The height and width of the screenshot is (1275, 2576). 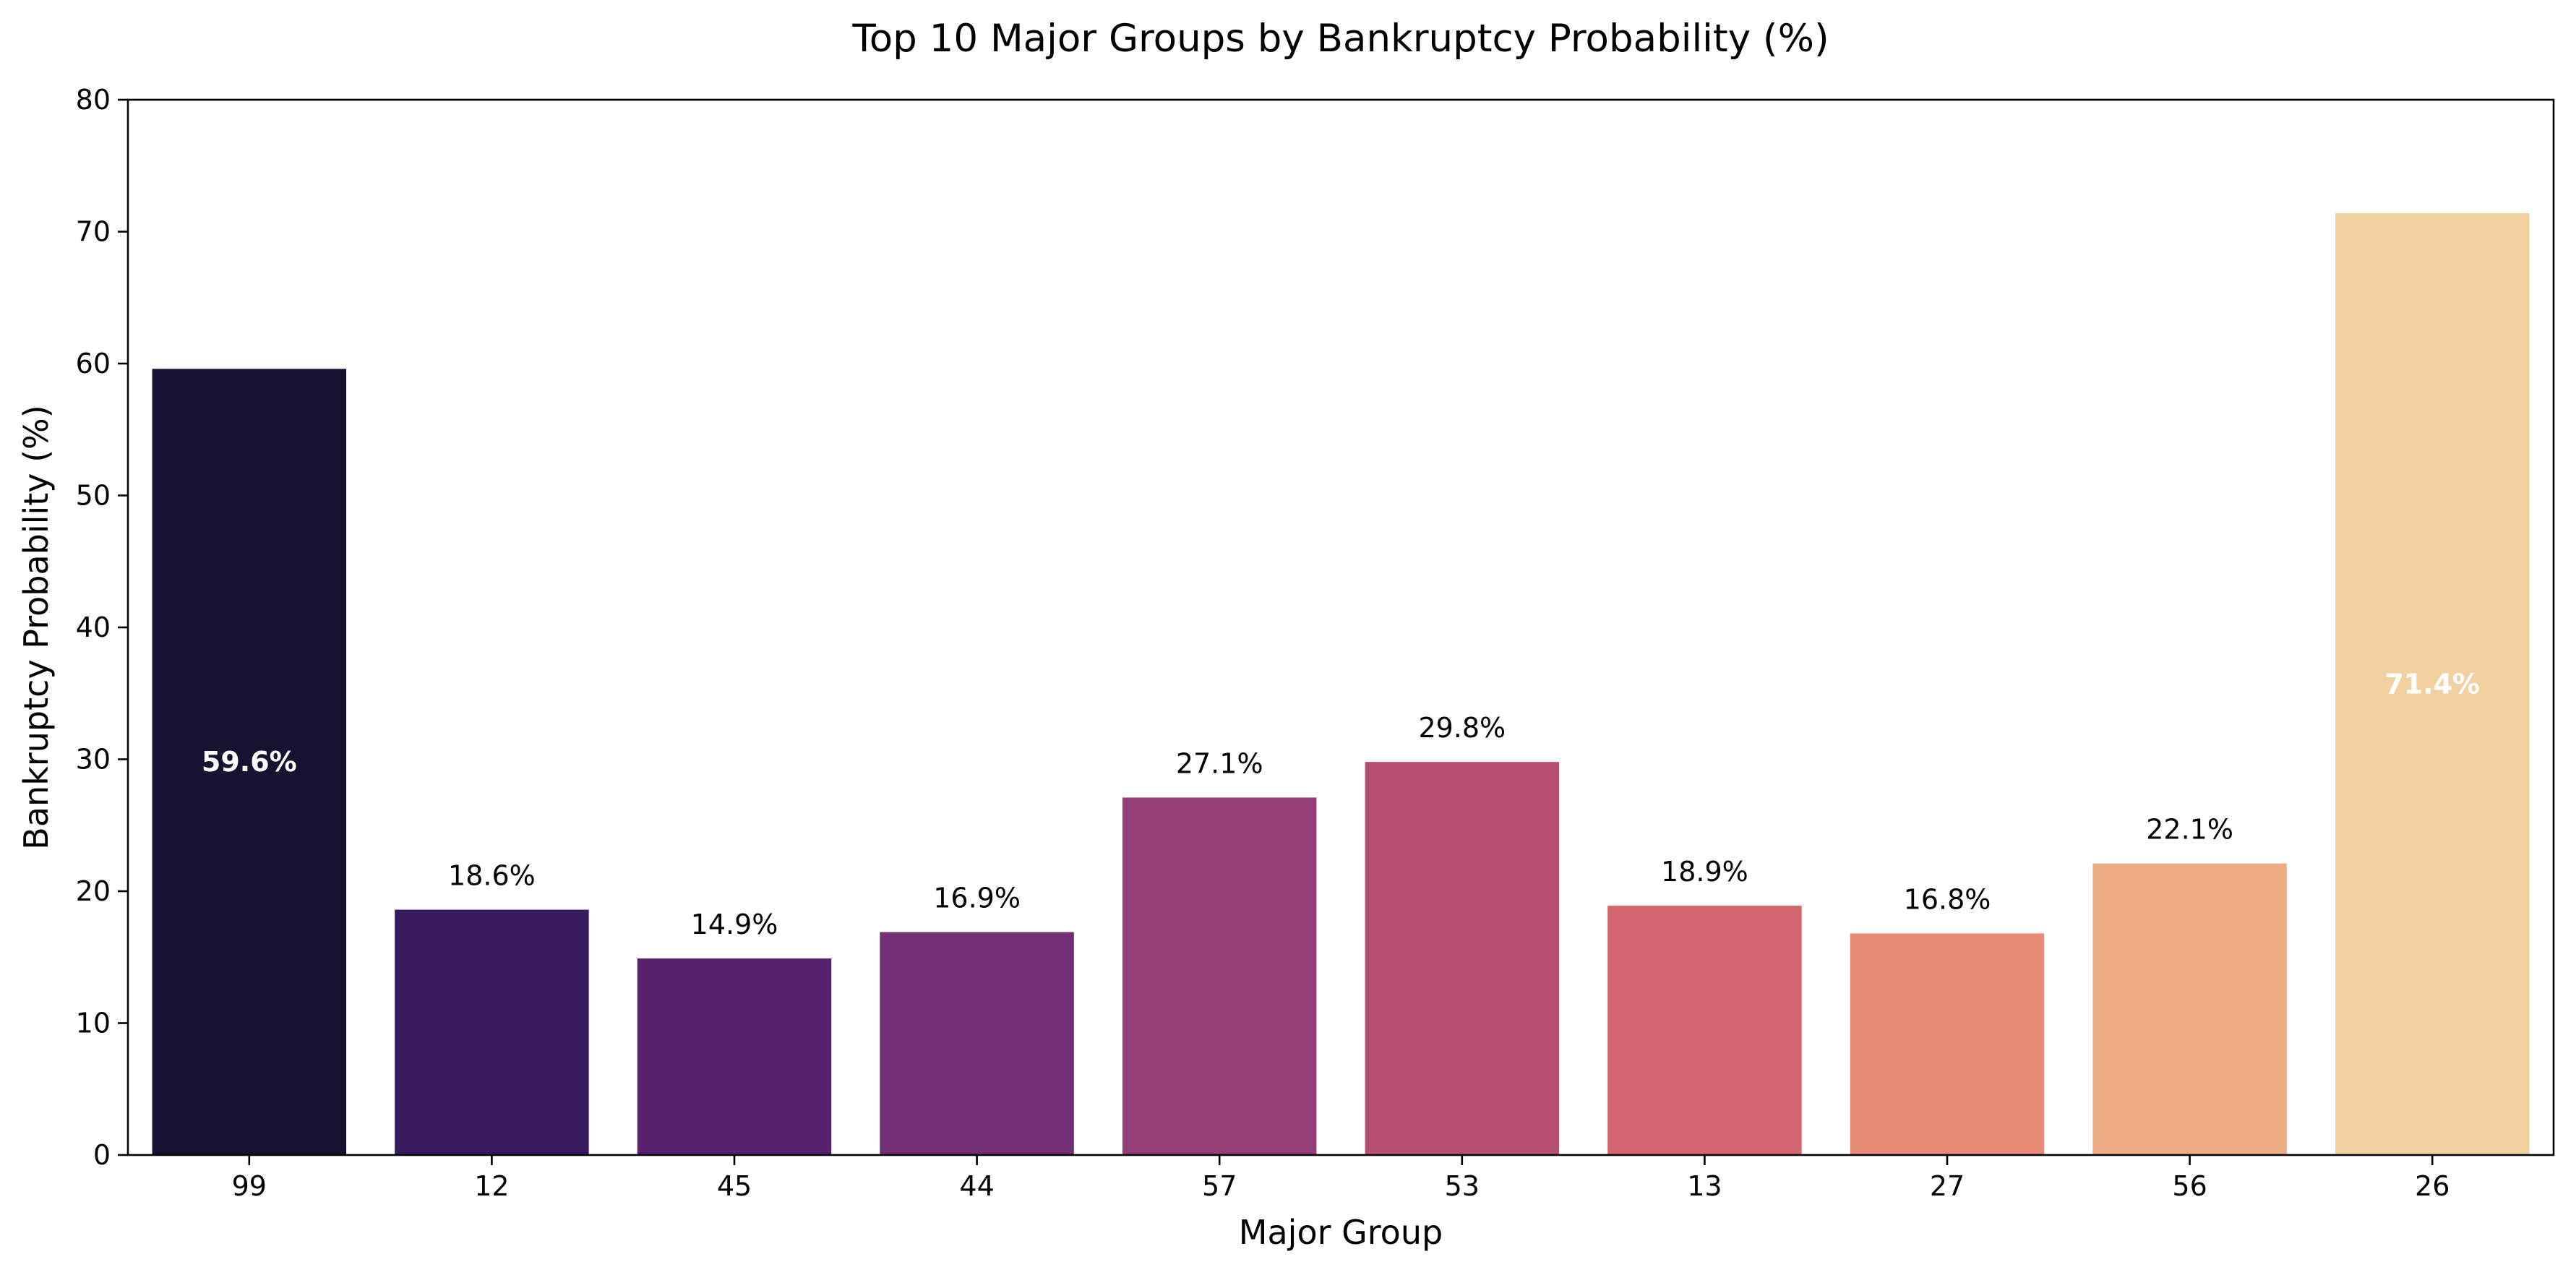 I want to click on value-label-99: 59.6%, so click(x=250, y=762).